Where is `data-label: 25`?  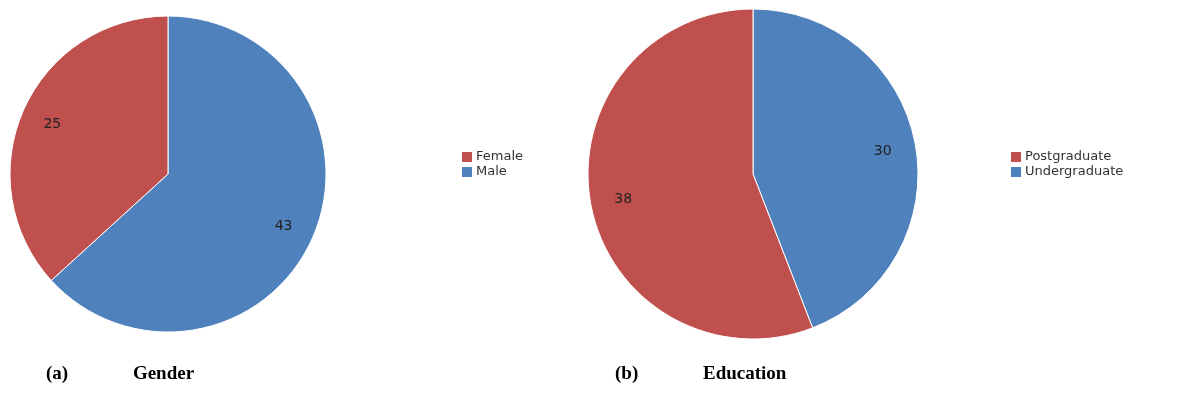 data-label: 25 is located at coordinates (52, 122).